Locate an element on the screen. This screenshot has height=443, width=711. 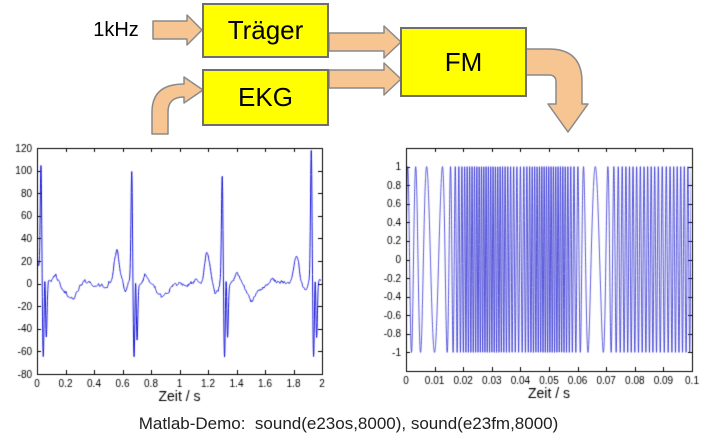
block-fm-label: FM is located at coordinates (463, 61).